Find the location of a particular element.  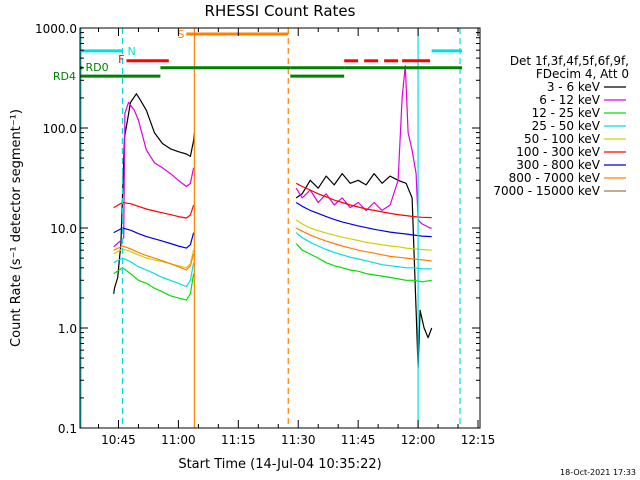

x-tick-label: 11:45 is located at coordinates (358, 440).